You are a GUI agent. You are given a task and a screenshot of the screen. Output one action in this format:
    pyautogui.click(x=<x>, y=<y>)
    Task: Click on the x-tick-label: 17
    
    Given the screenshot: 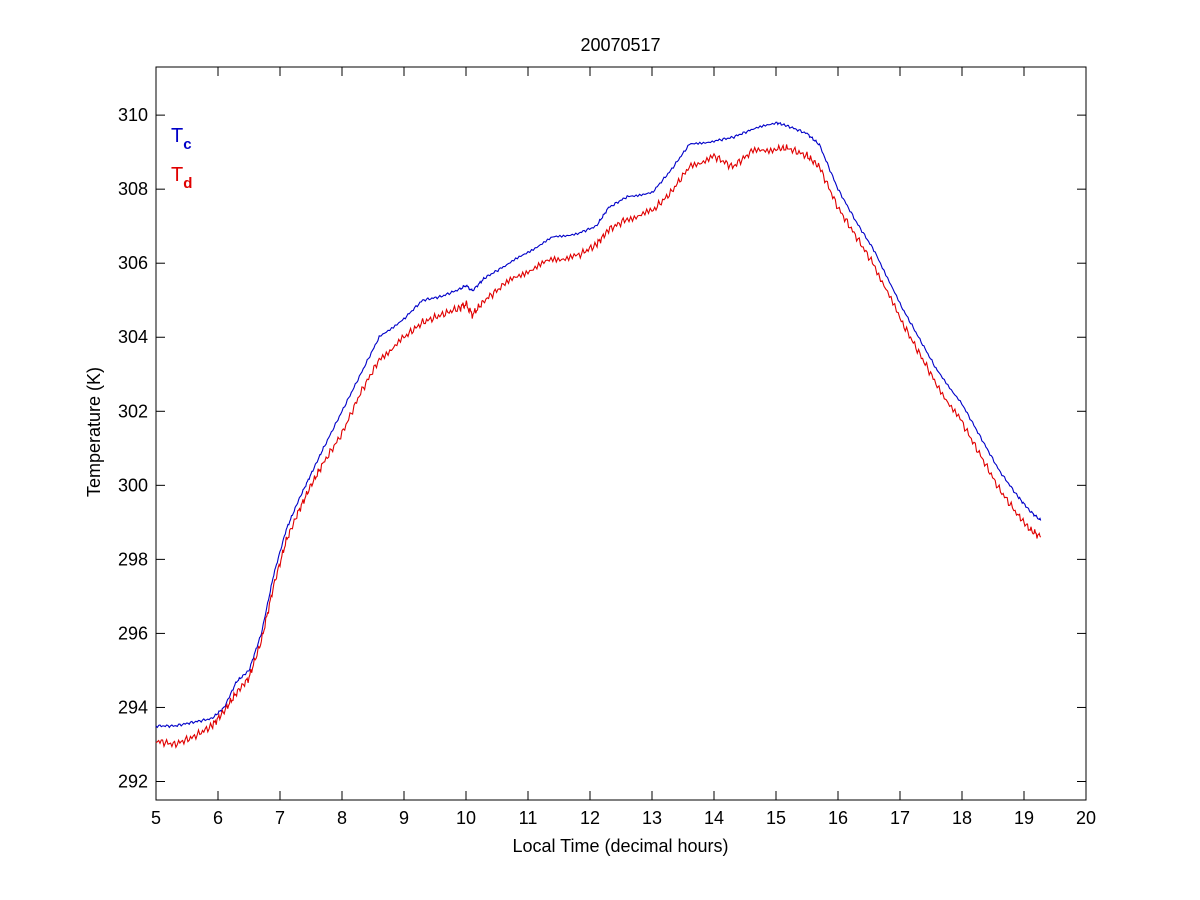 What is the action you would take?
    pyautogui.click(x=900, y=818)
    